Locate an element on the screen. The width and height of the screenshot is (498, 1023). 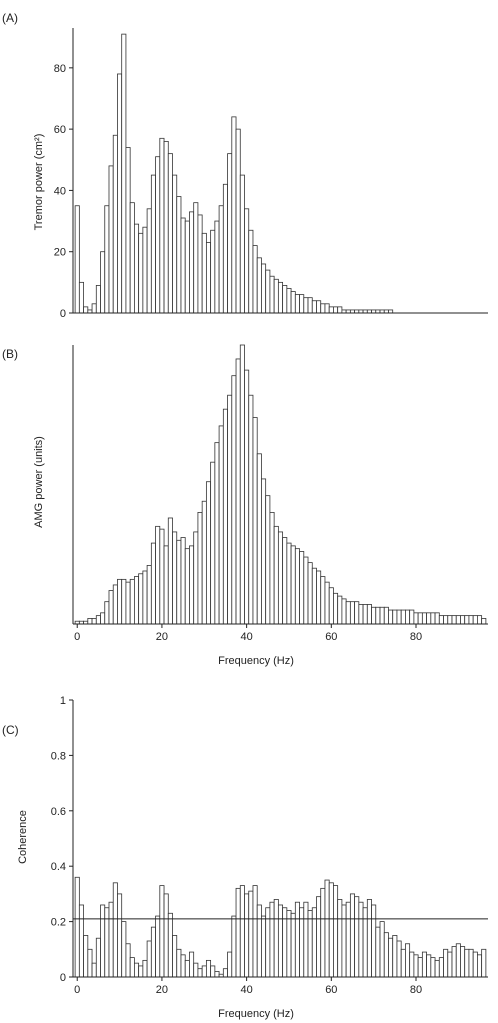
panel-c-y-tick-label: 1 is located at coordinates (63, 701).